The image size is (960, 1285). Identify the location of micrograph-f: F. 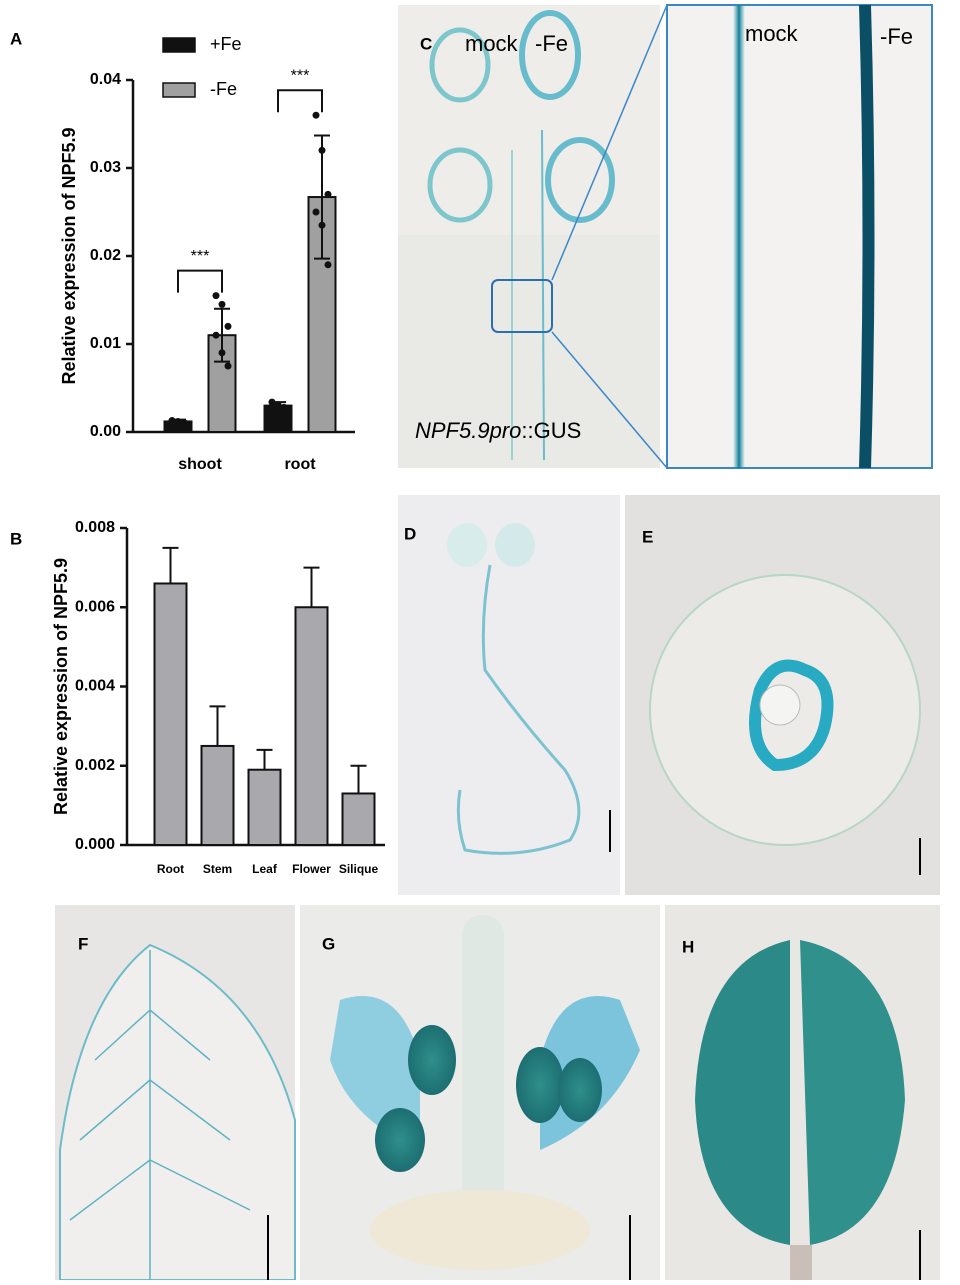
(175, 1093).